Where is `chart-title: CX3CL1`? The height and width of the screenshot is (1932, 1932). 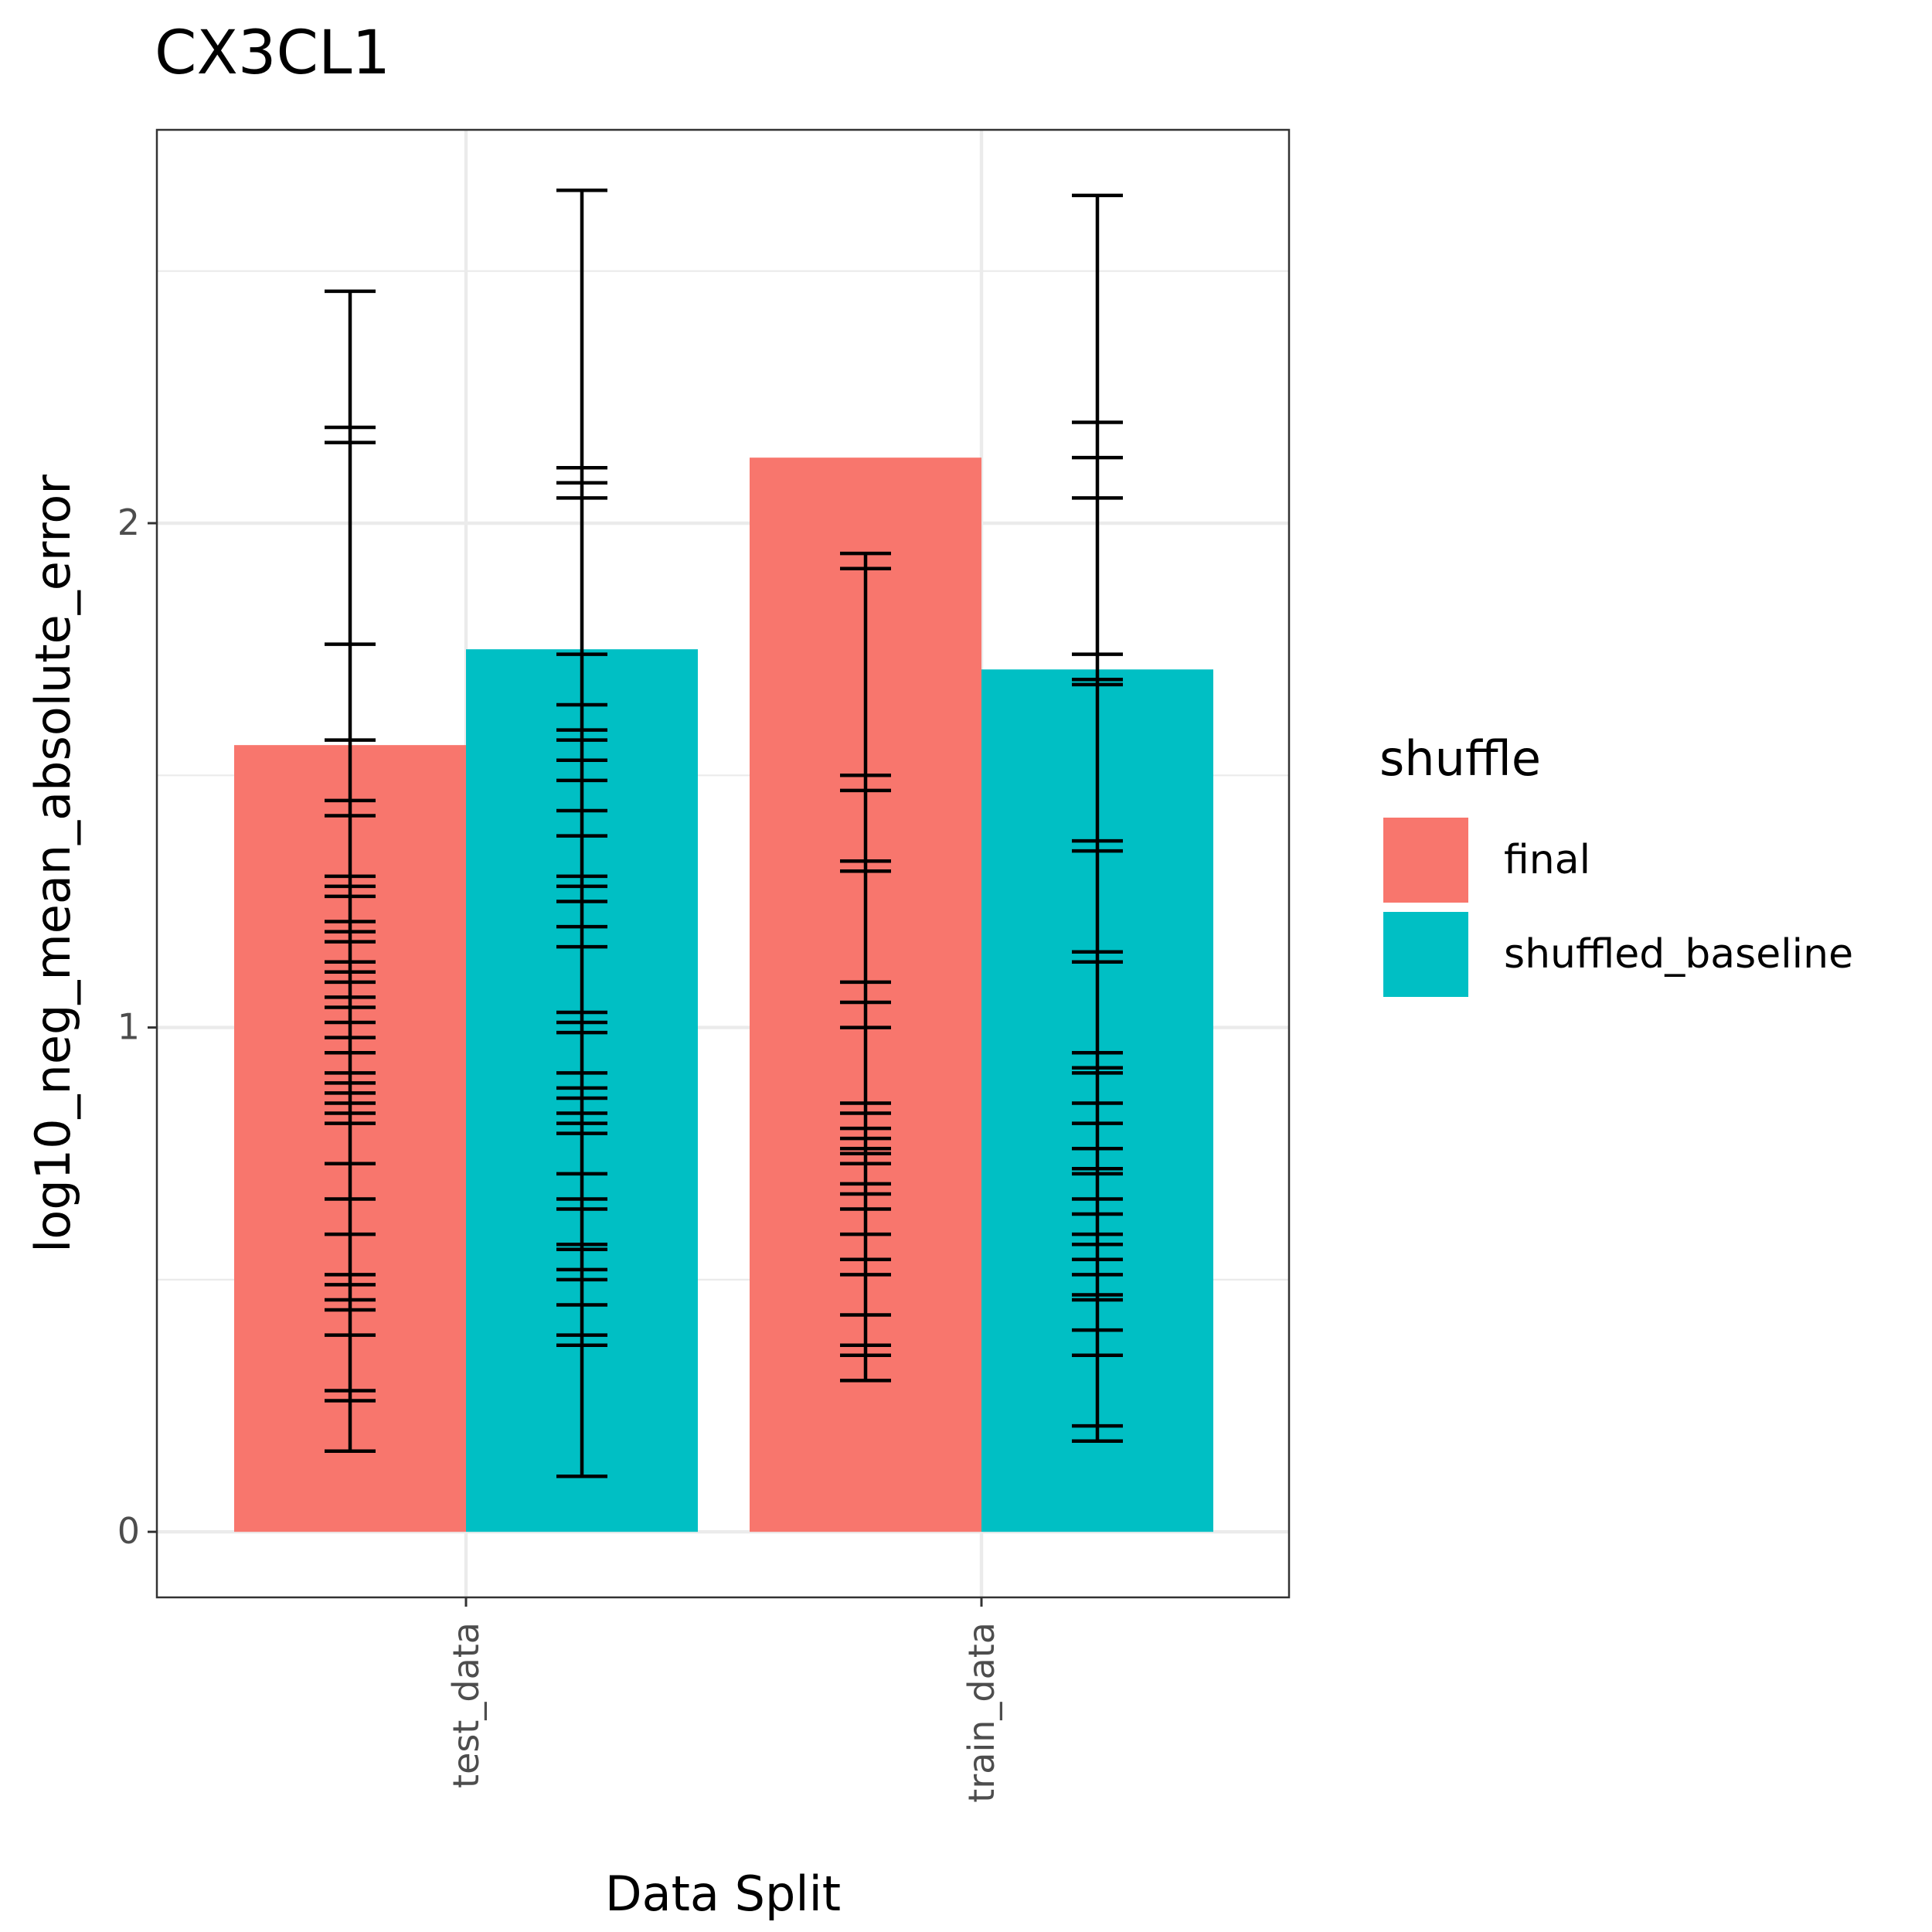
chart-title: CX3CL1 is located at coordinates (273, 54).